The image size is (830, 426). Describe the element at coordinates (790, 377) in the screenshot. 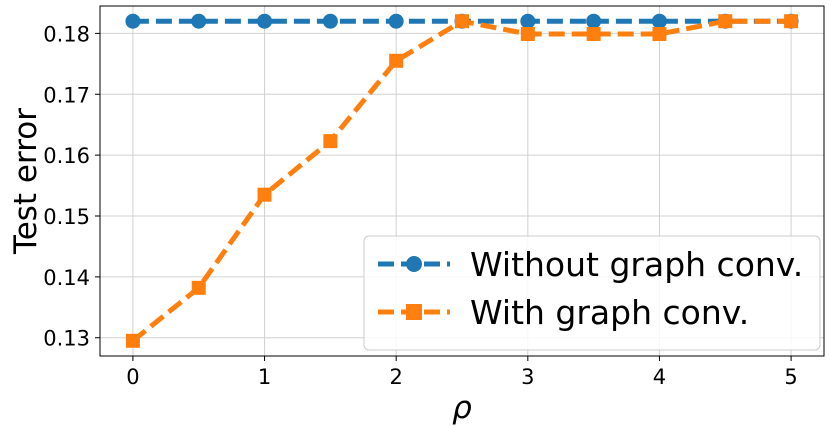

I see `x-tick-label: 5` at that location.